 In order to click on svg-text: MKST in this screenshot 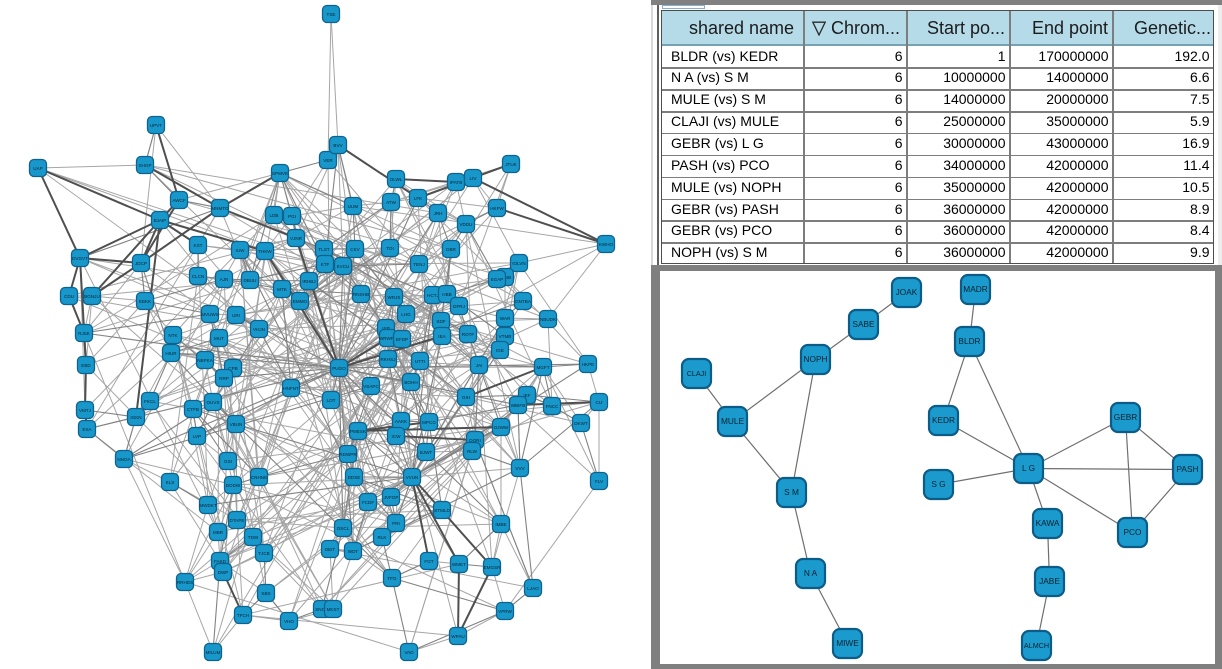, I will do `click(333, 609)`.